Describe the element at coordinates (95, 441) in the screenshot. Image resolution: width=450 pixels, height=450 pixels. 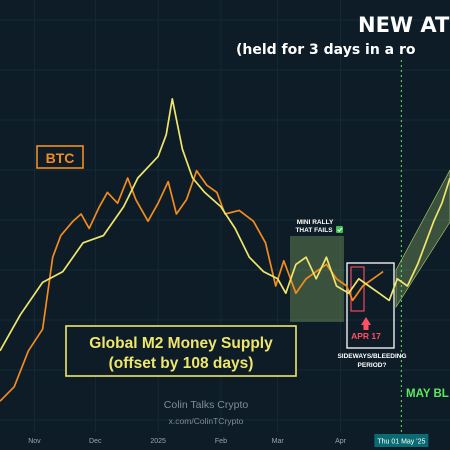
I see `x-tick-label: Dec` at that location.